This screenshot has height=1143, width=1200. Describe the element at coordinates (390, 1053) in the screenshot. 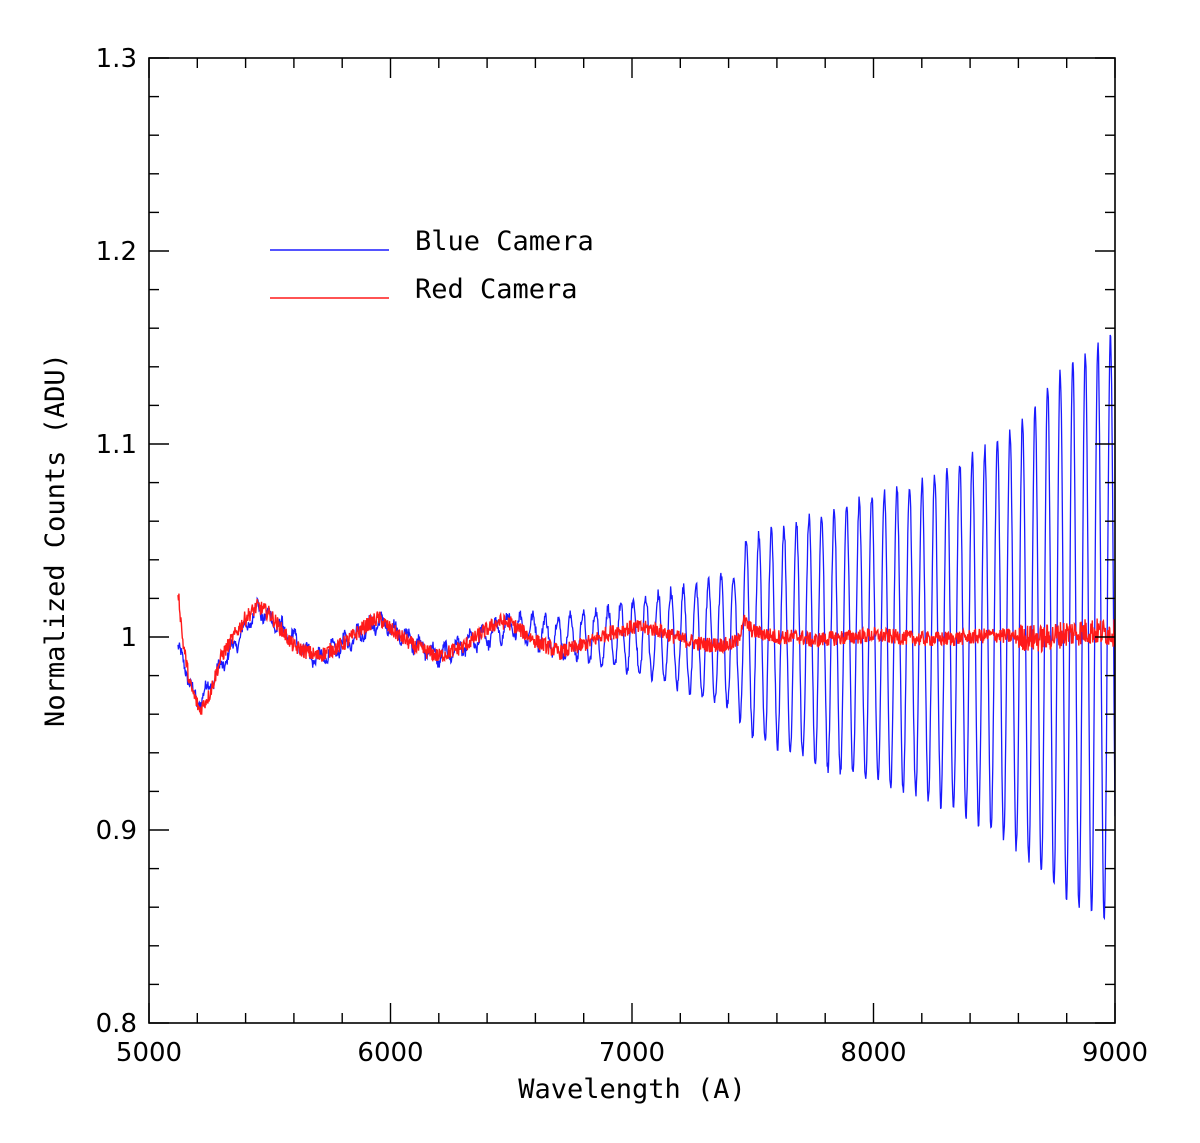

I see `x-tick-label: 6000` at that location.